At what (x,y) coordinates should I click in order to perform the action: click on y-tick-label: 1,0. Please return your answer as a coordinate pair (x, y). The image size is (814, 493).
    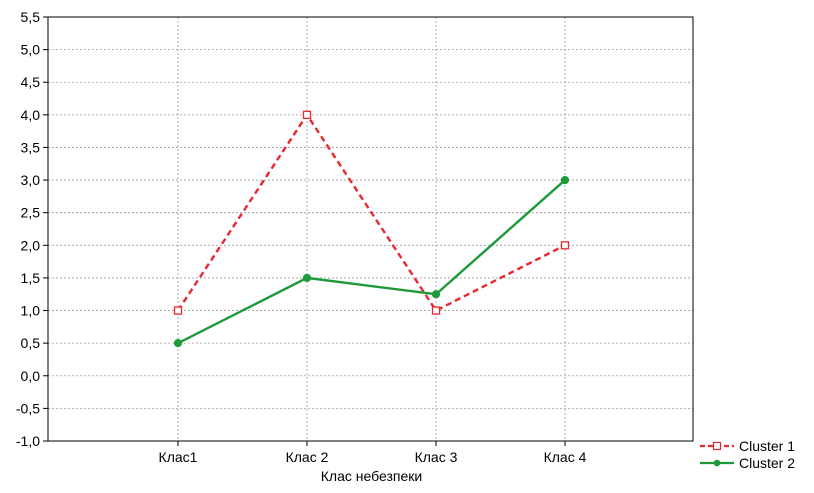
    Looking at the image, I should click on (31, 311).